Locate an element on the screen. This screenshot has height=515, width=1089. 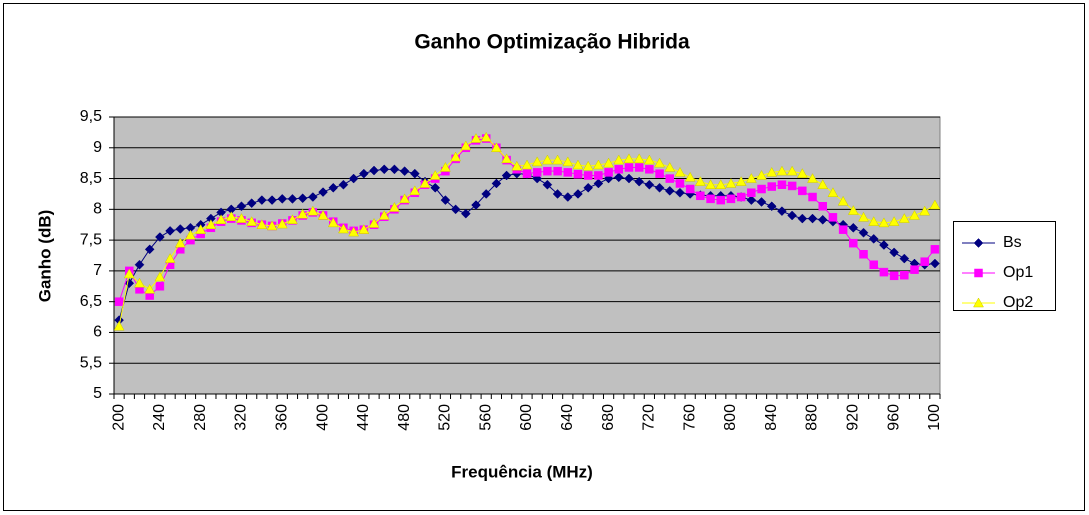
legend-label: Op1 is located at coordinates (1018, 272).